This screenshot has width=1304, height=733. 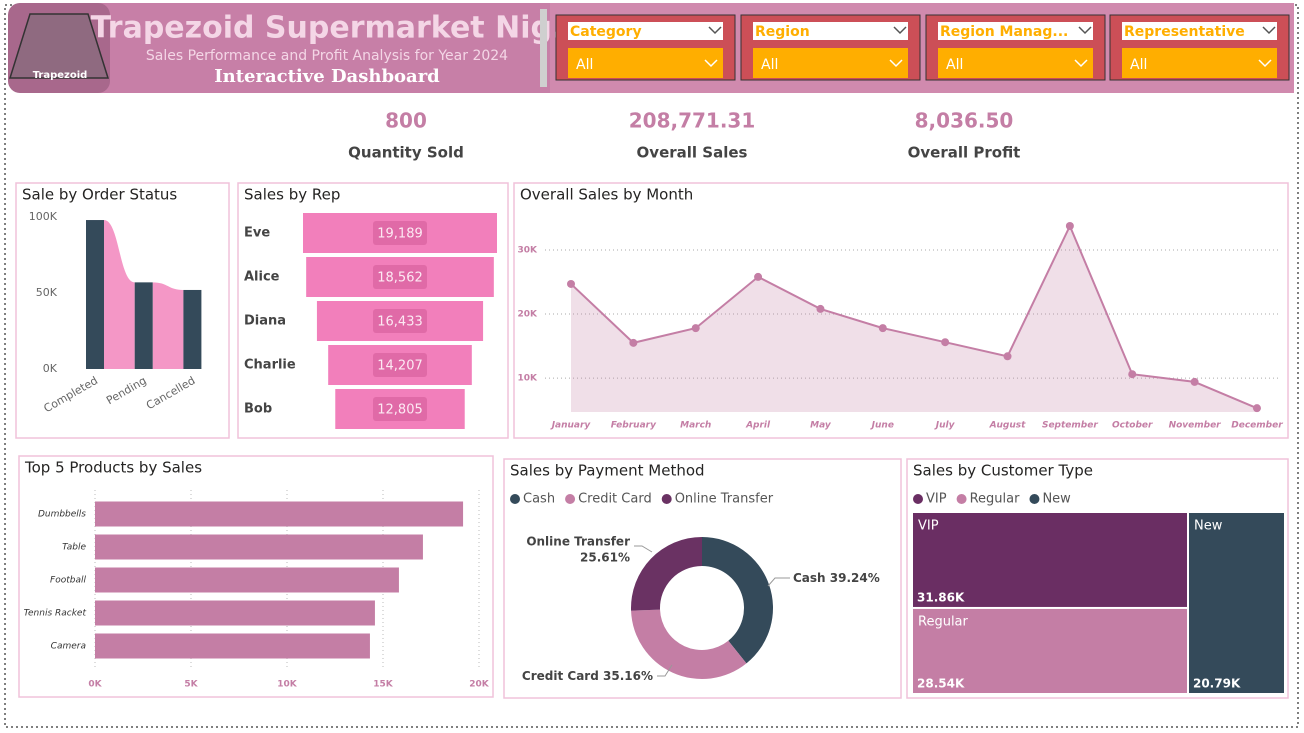 I want to click on legend-label: Credit Card, so click(x=615, y=499).